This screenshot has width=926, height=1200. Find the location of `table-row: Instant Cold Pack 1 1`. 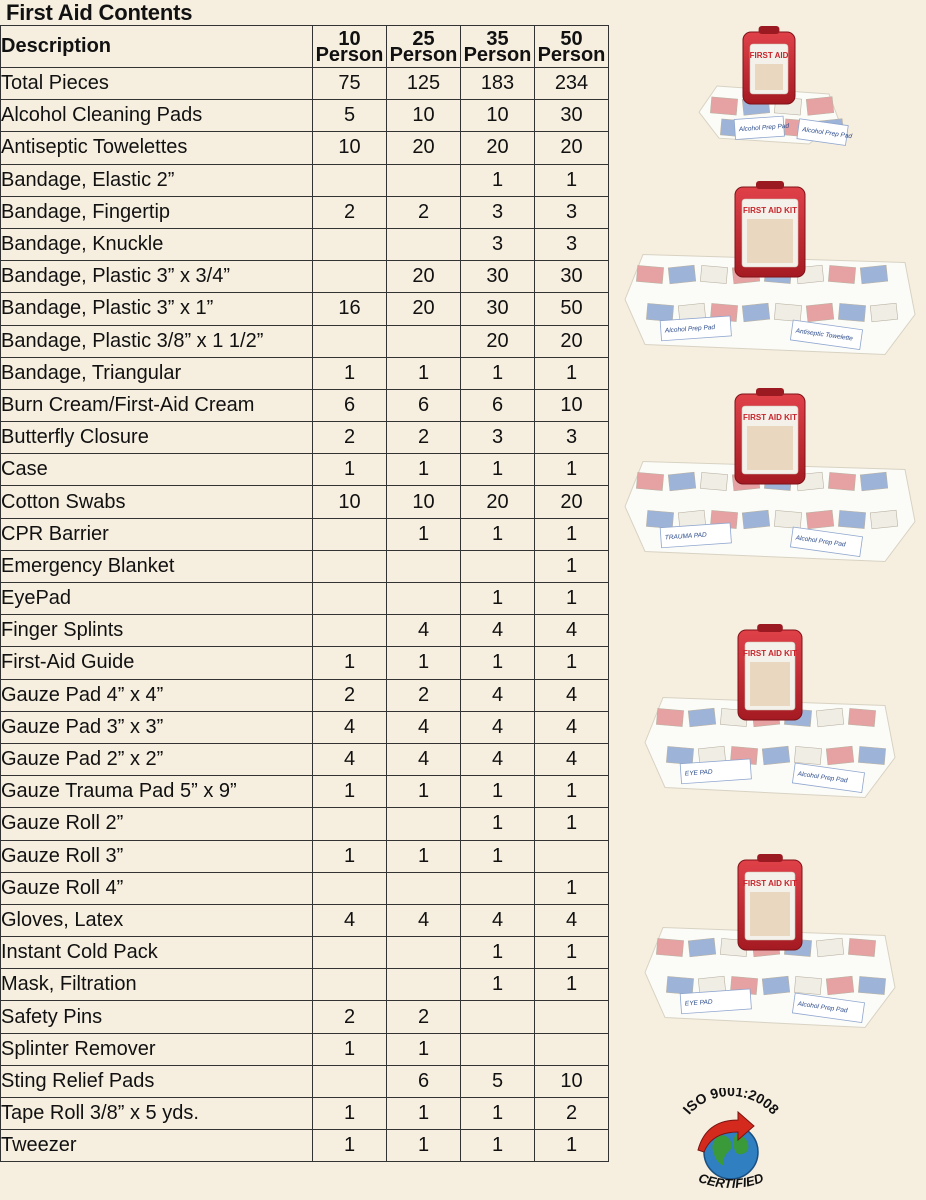

table-row: Instant Cold Pack 1 1 is located at coordinates (304, 953).